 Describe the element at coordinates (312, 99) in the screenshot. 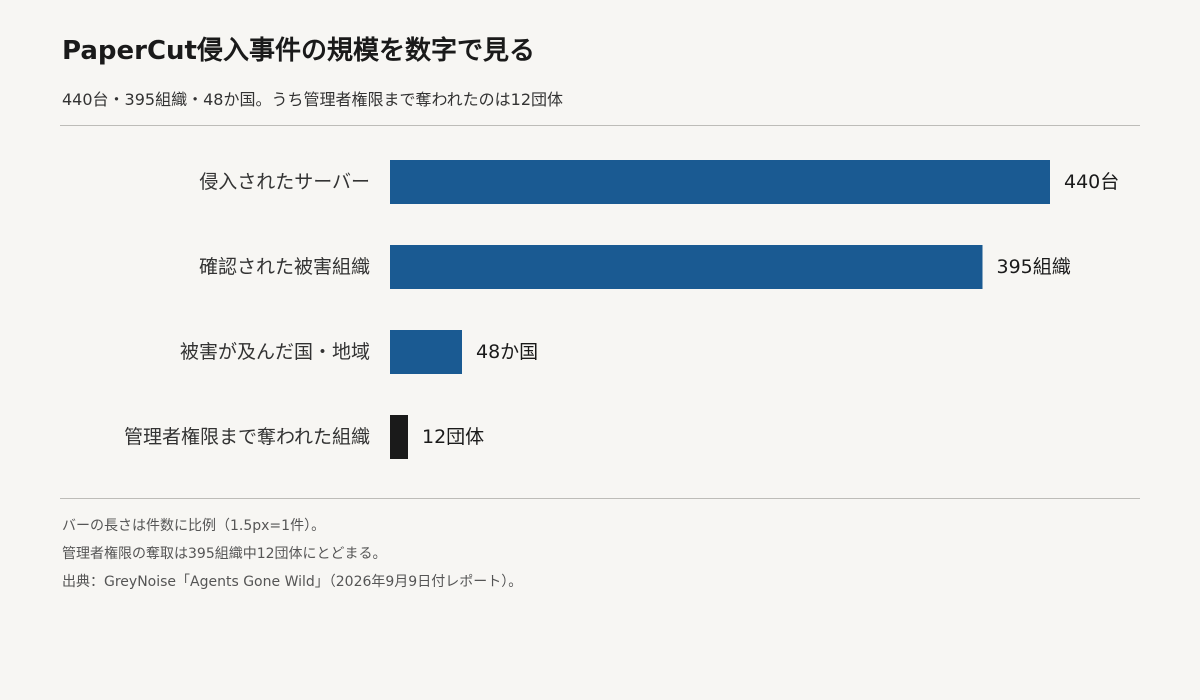

I see `chart-subtitle: 440台・395組織・48か国。うち管理者権限まで奪われたのは12団体` at that location.